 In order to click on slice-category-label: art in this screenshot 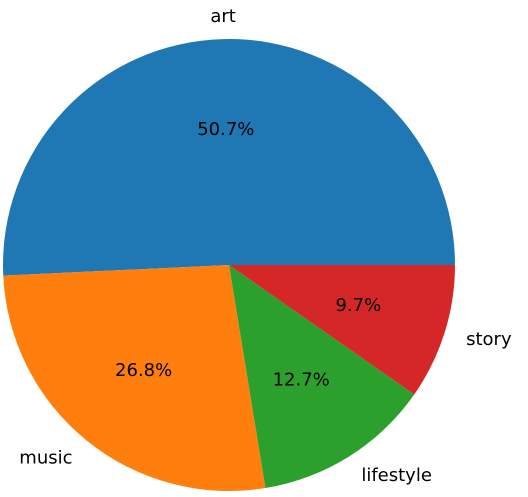, I will do `click(223, 16)`.